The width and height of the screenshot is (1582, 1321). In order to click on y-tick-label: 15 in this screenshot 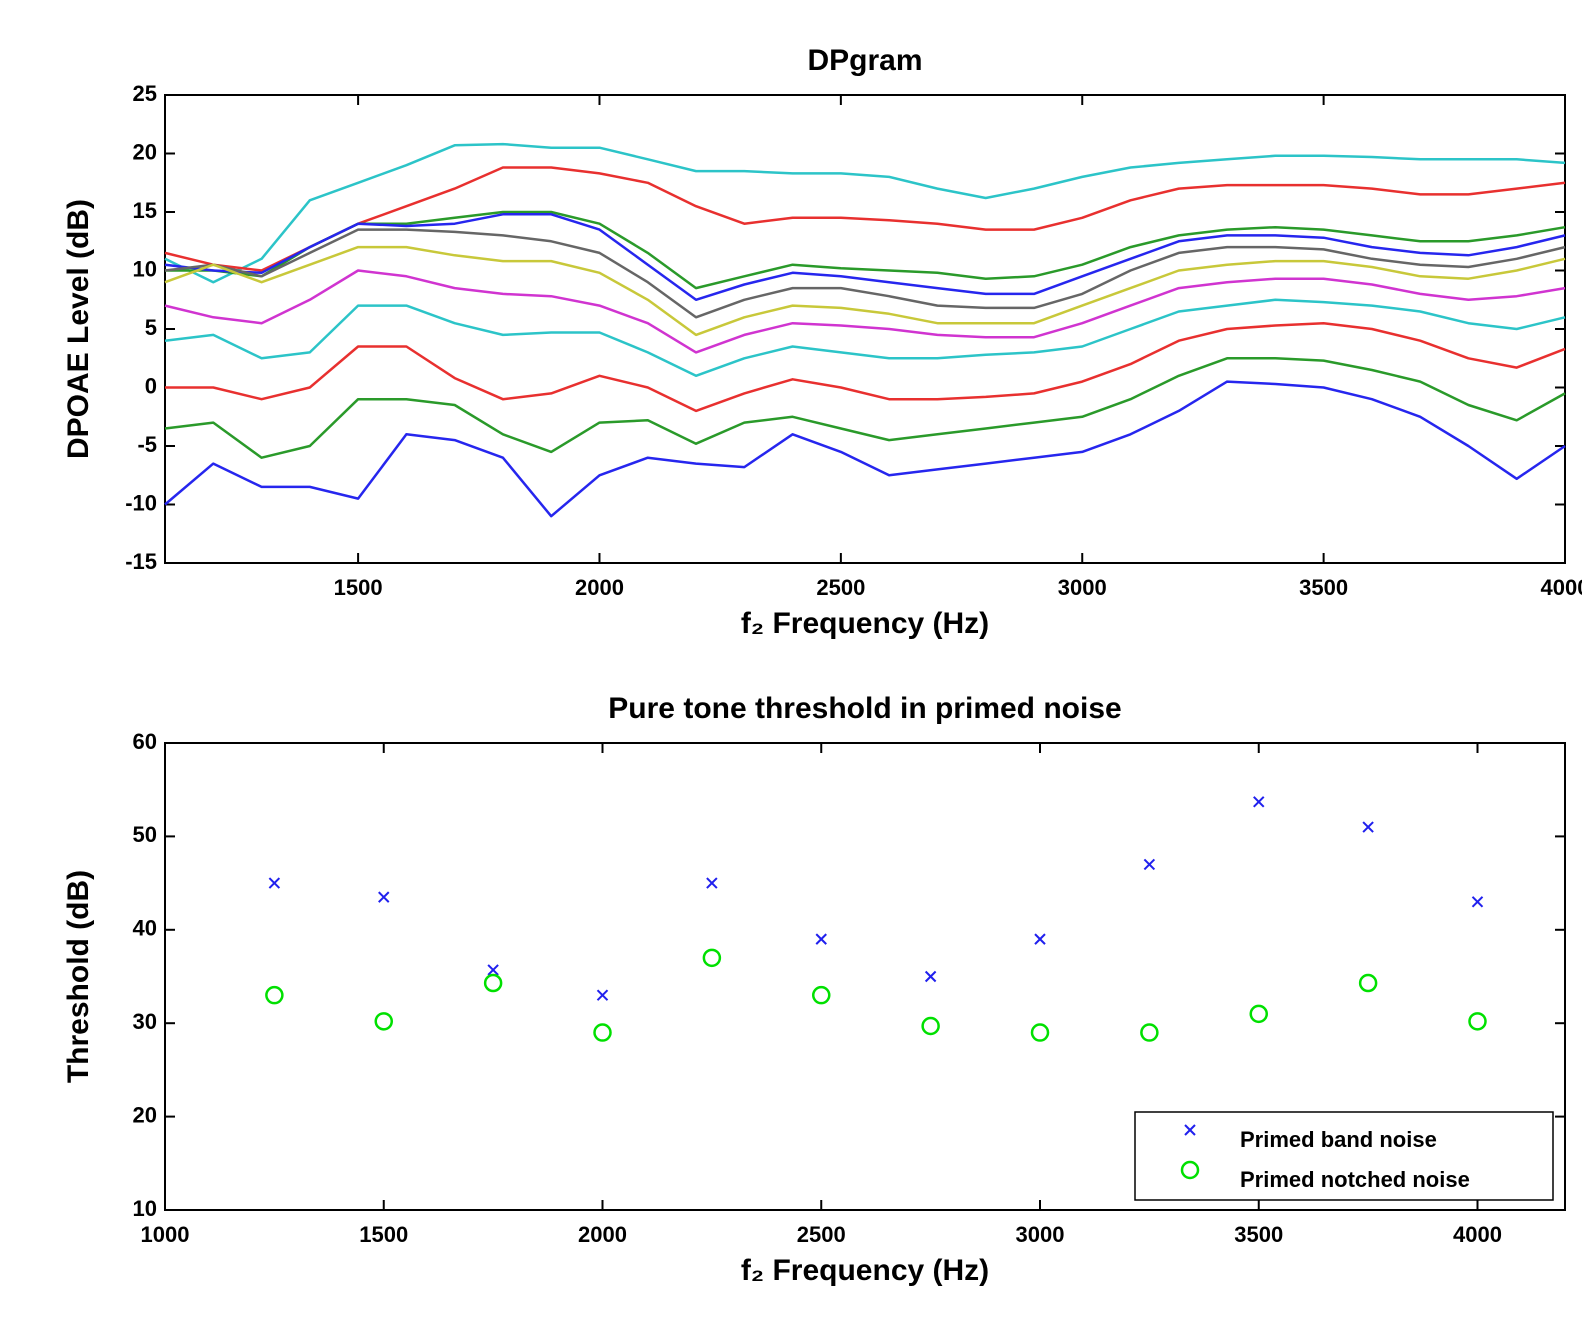, I will do `click(145, 210)`.